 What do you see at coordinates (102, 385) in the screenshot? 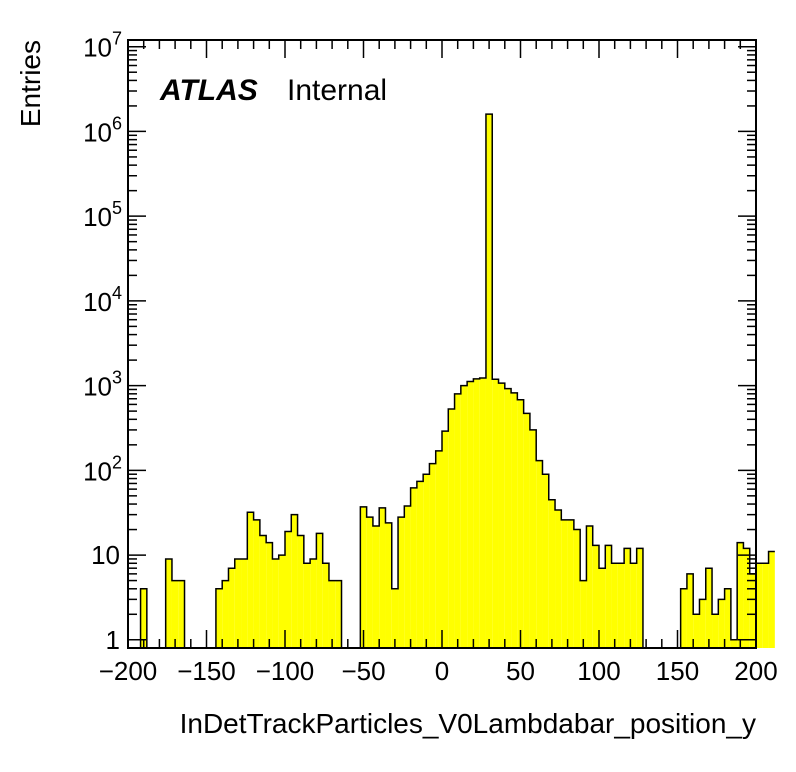
I see `y-tick-label: 10³` at bounding box center [102, 385].